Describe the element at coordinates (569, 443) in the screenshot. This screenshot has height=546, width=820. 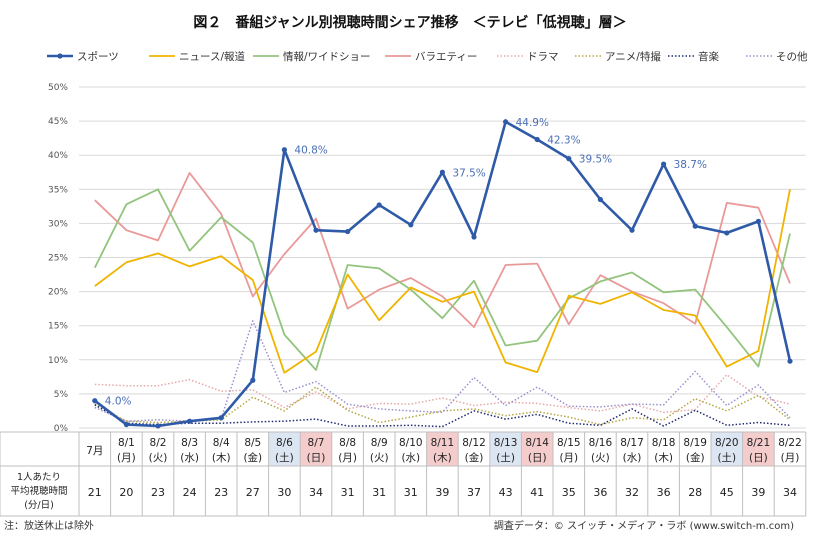
I see `date-label: 8/15` at that location.